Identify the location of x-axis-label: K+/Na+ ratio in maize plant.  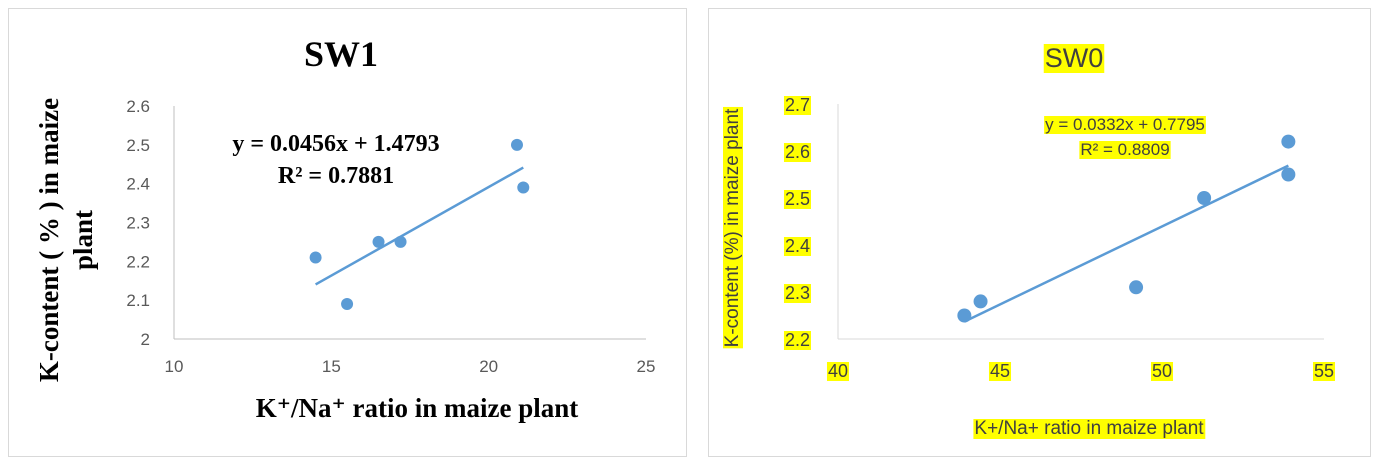
(1089, 428).